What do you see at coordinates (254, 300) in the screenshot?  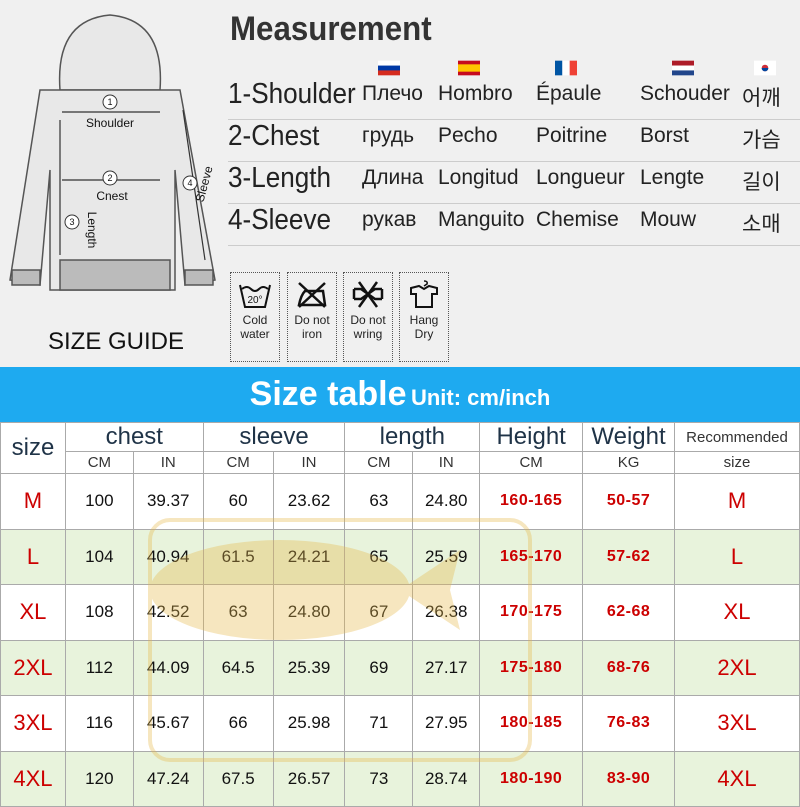 I see `wash-temperature: 20°` at bounding box center [254, 300].